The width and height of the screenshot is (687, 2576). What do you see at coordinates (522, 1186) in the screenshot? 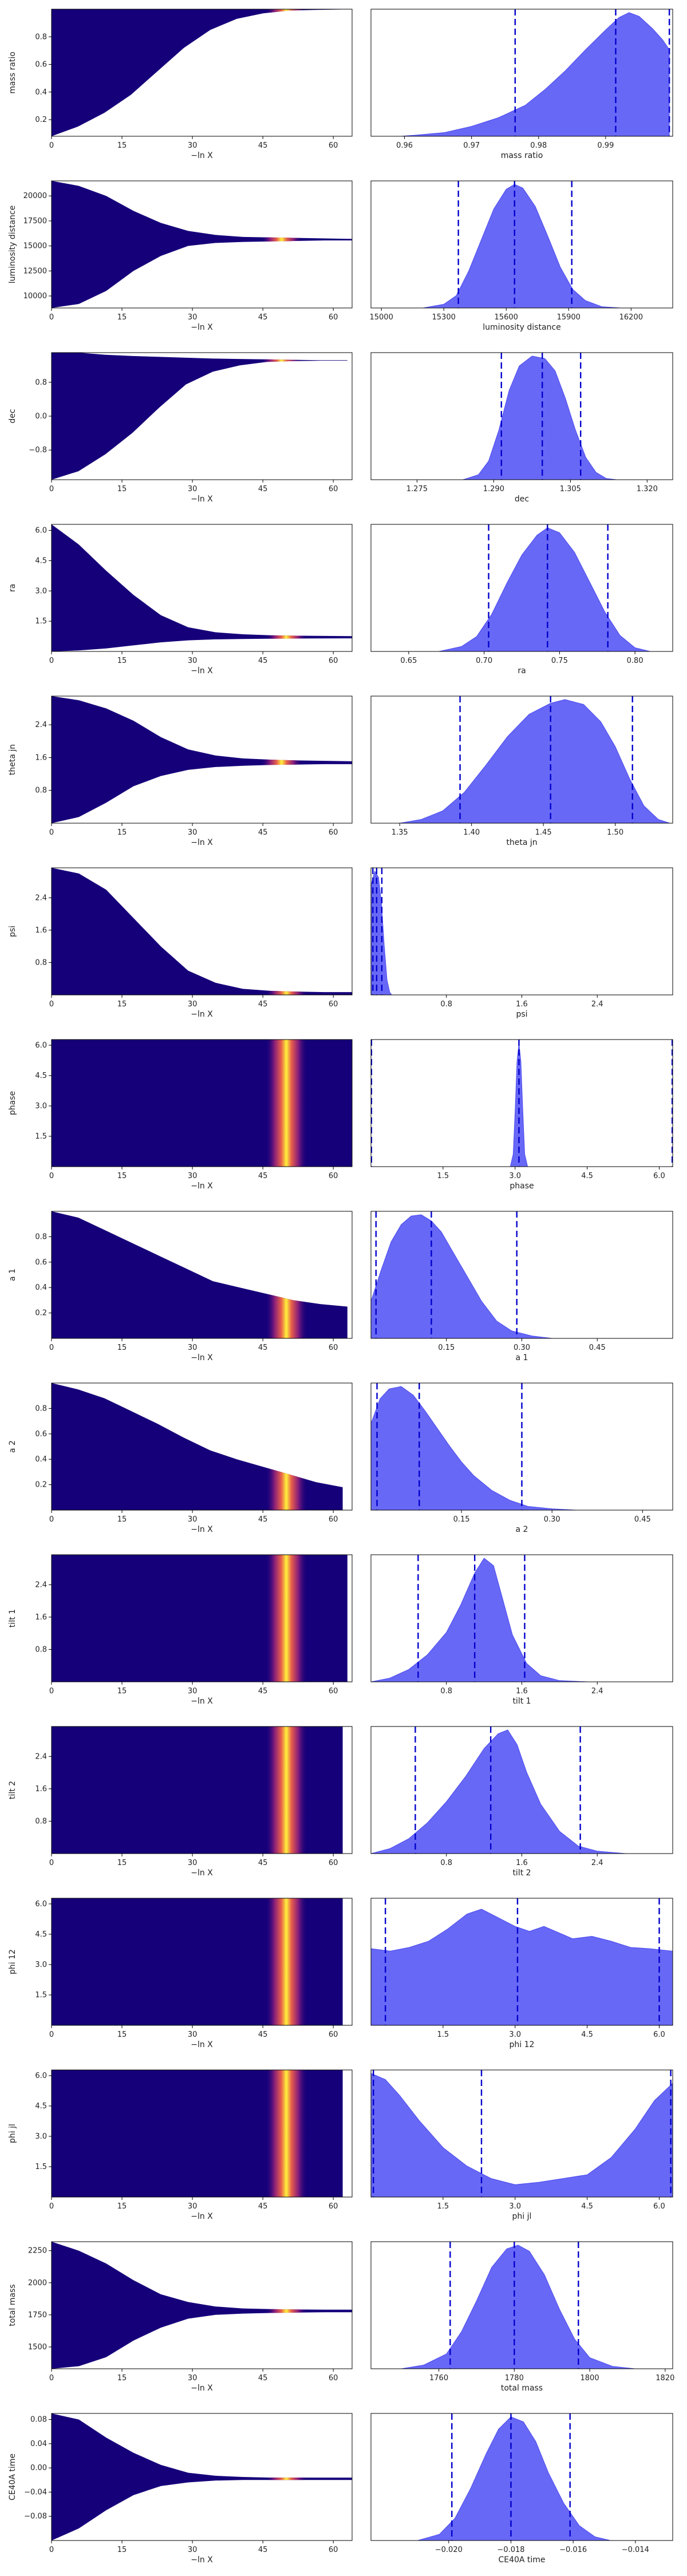
I see `density-xlabel: phase` at bounding box center [522, 1186].